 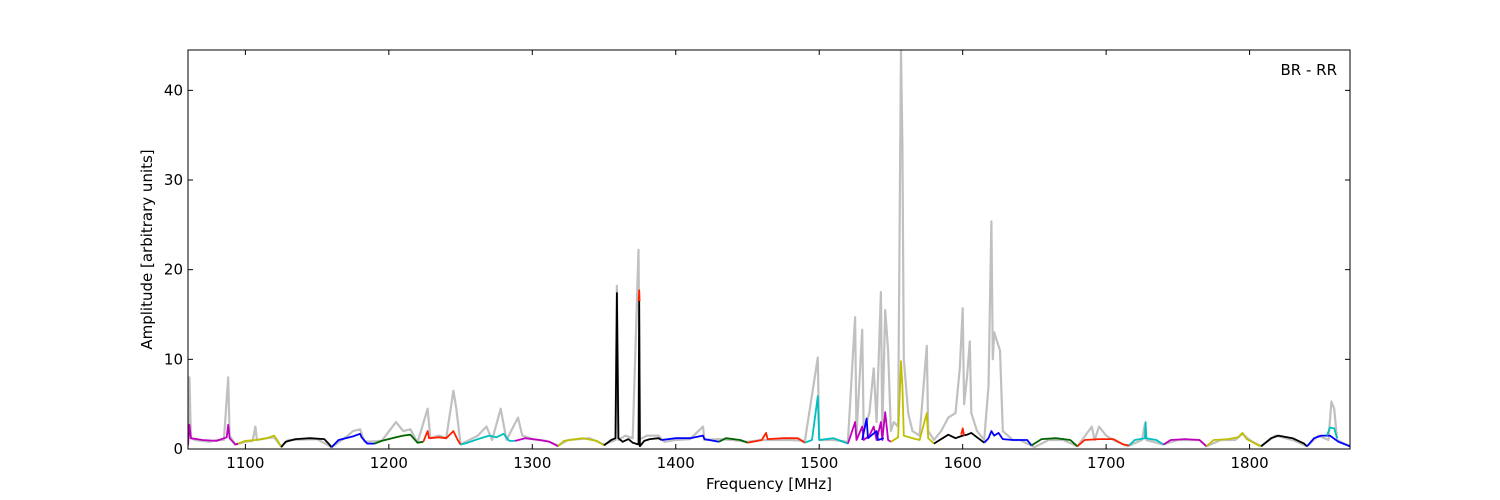 I want to click on plot-annotation: BR - RR, so click(x=1308, y=70).